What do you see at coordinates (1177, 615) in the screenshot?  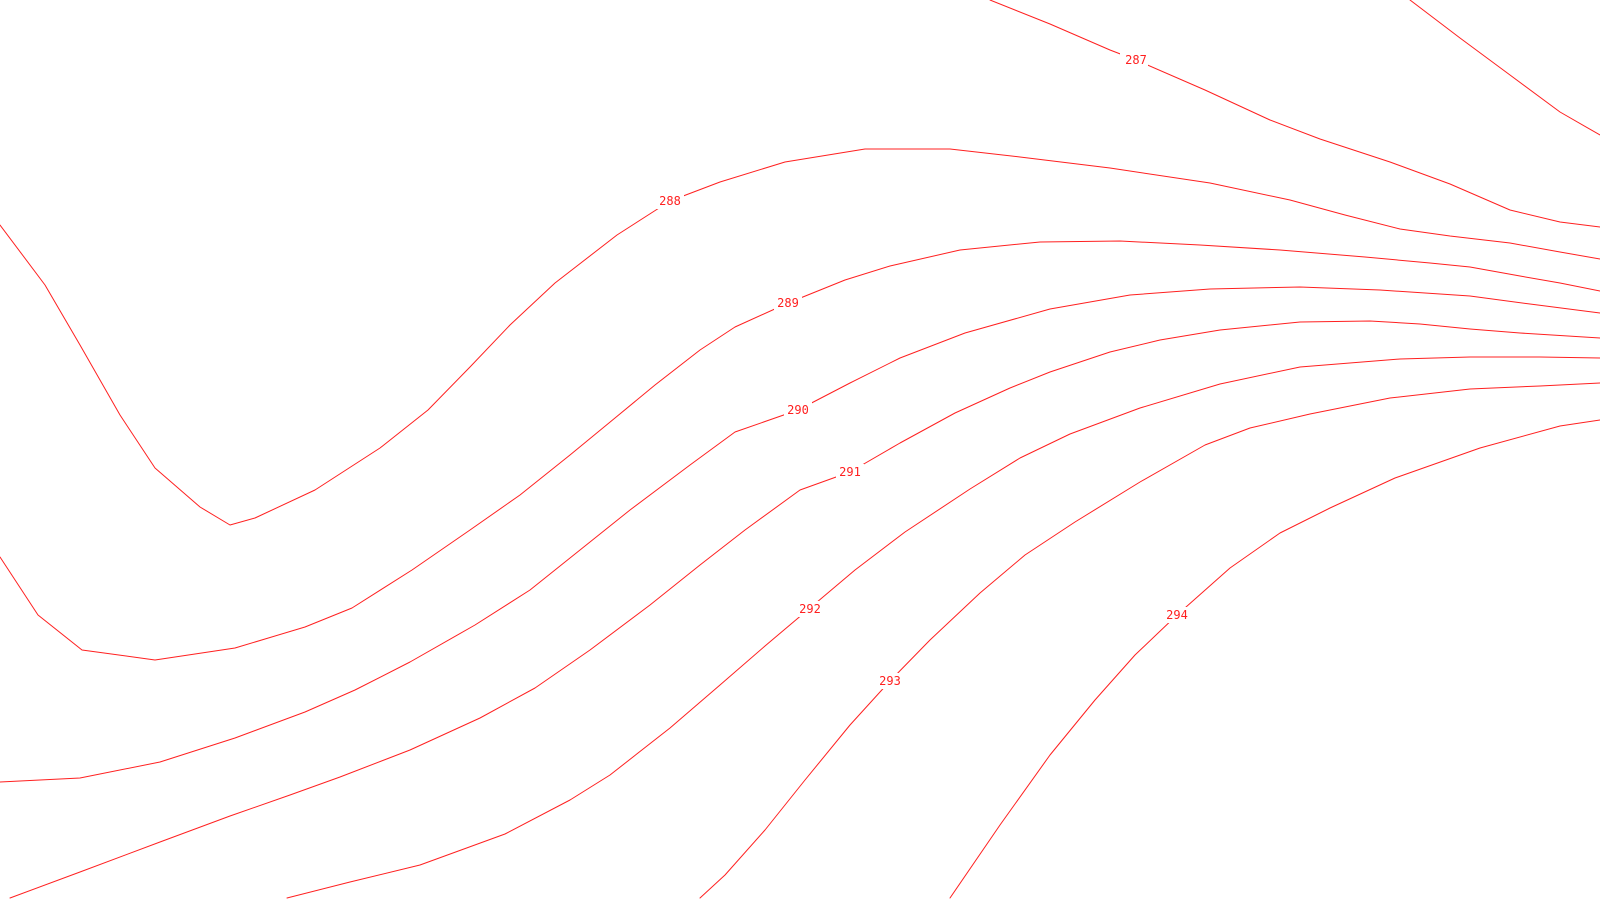 I see `contour-label-294: 294` at bounding box center [1177, 615].